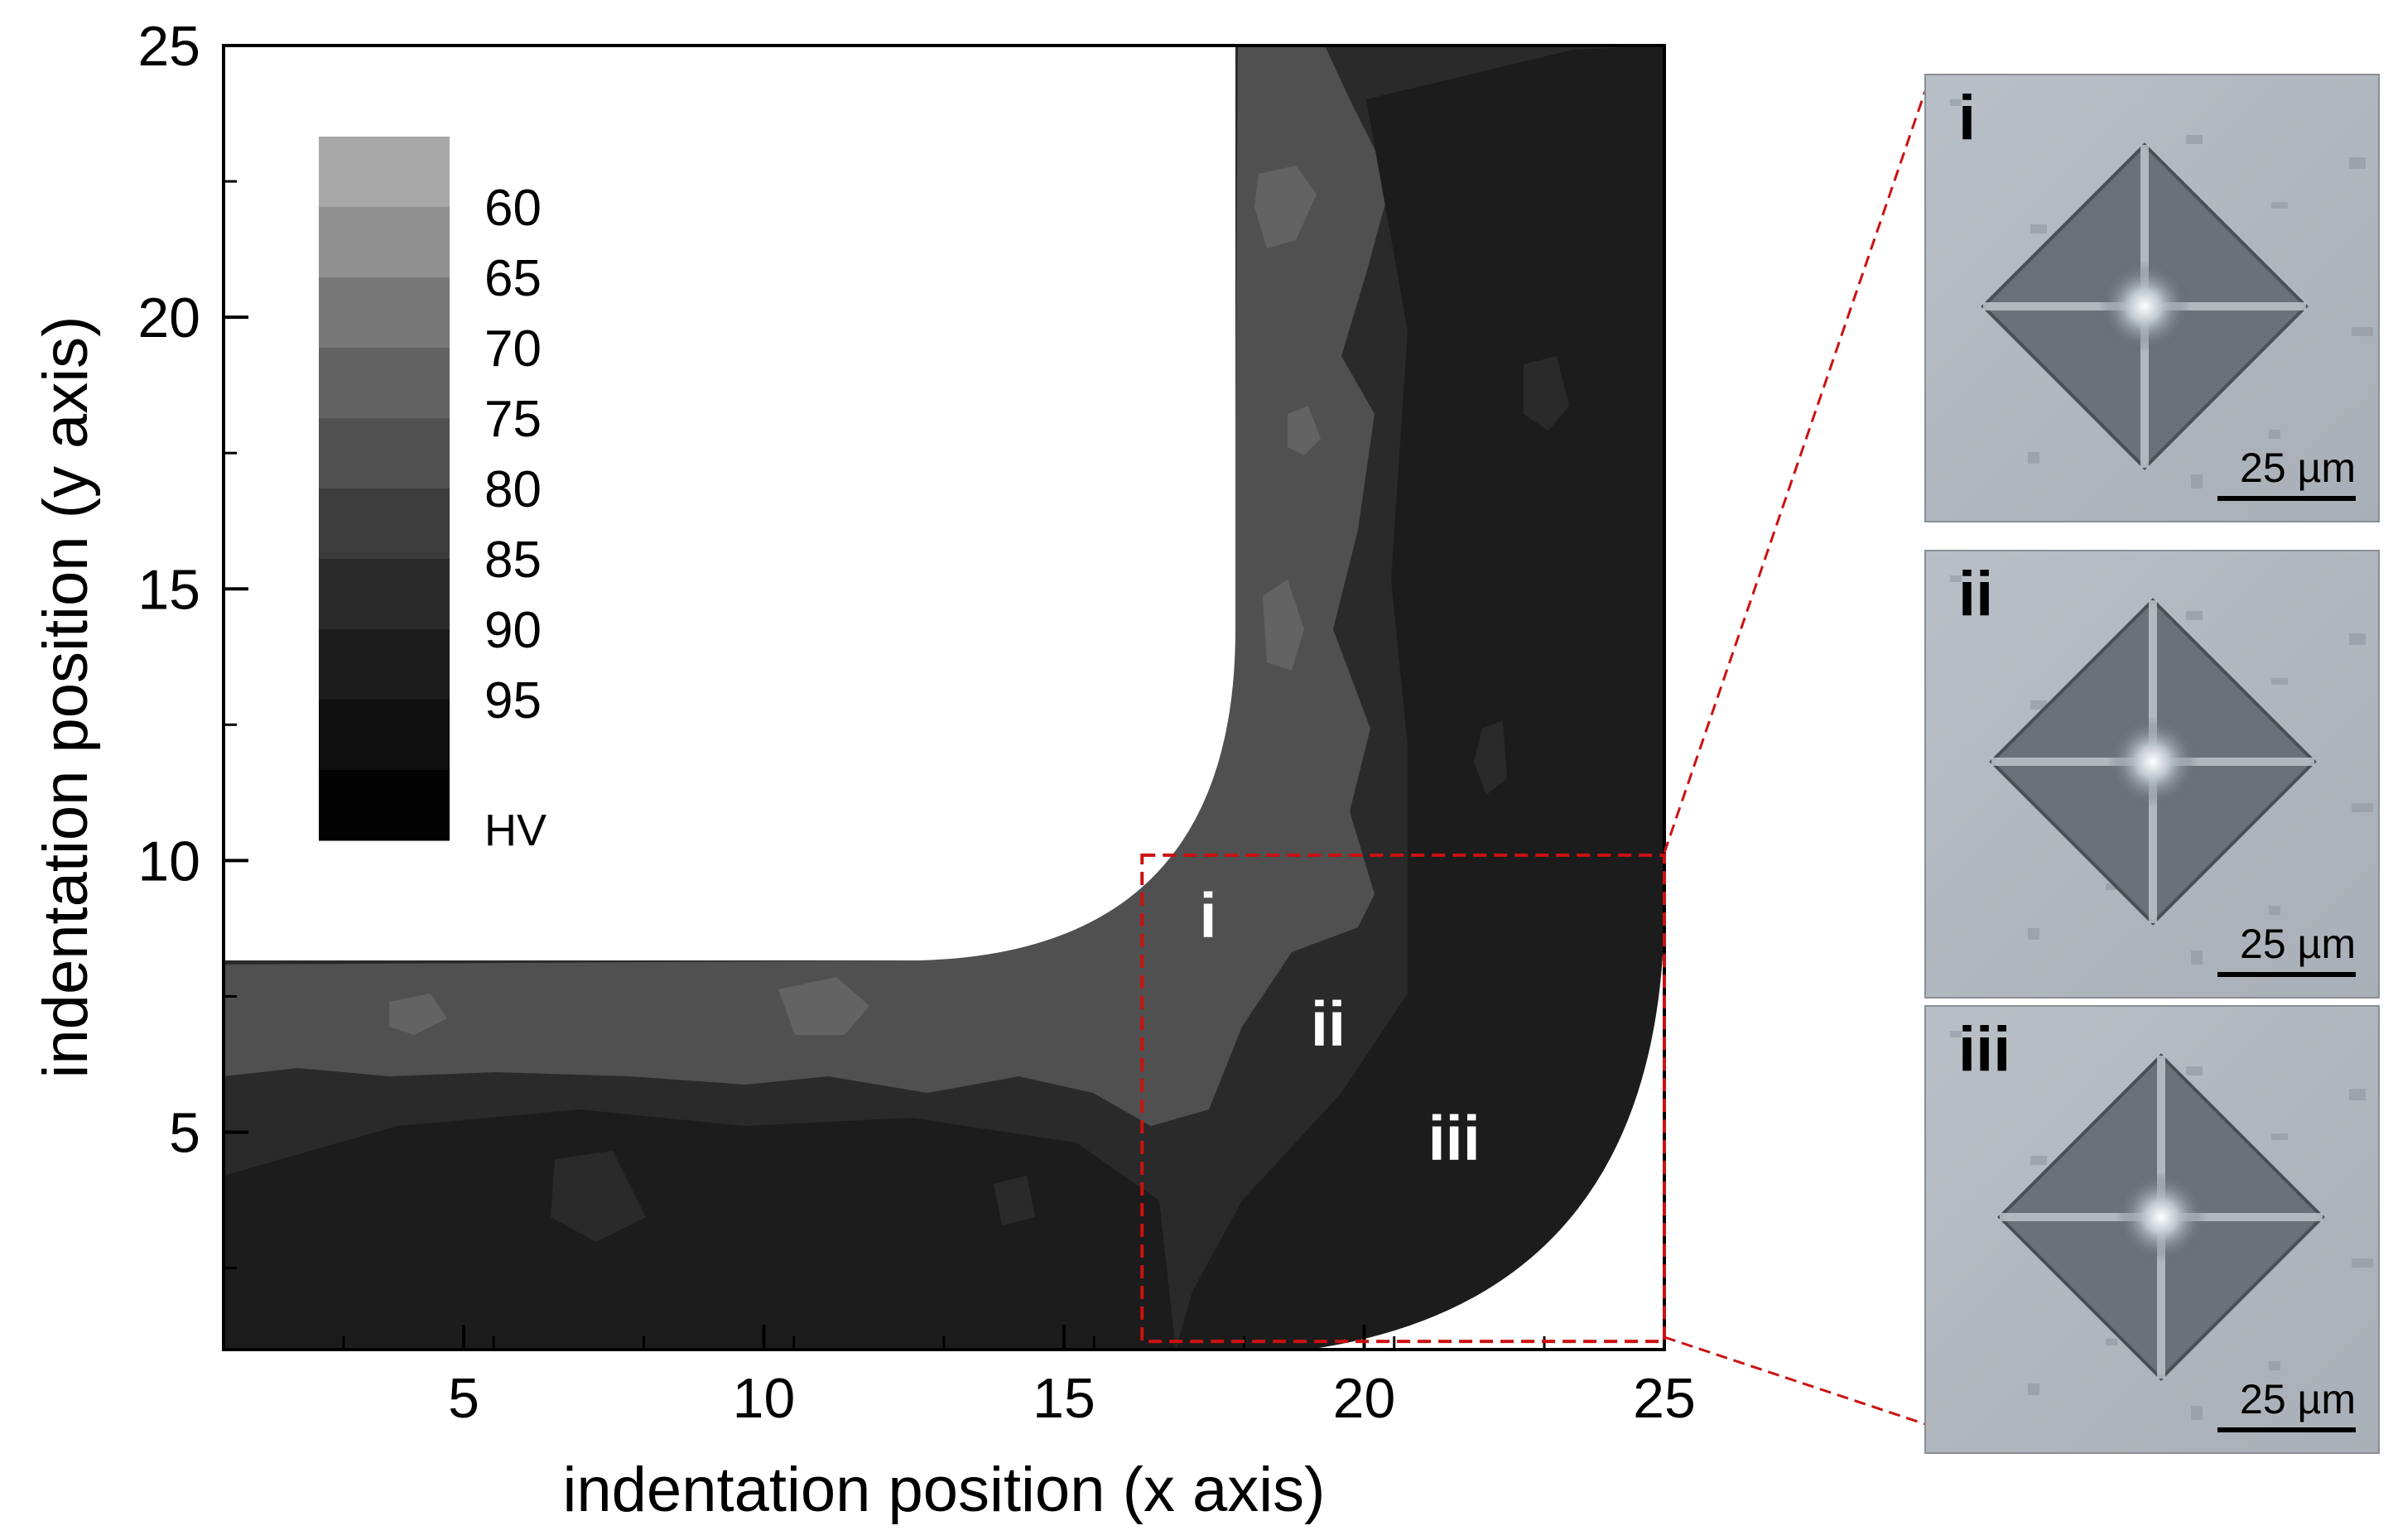 The width and height of the screenshot is (2393, 1540). Describe the element at coordinates (515, 831) in the screenshot. I see `colorbar-unit-label: HV` at that location.